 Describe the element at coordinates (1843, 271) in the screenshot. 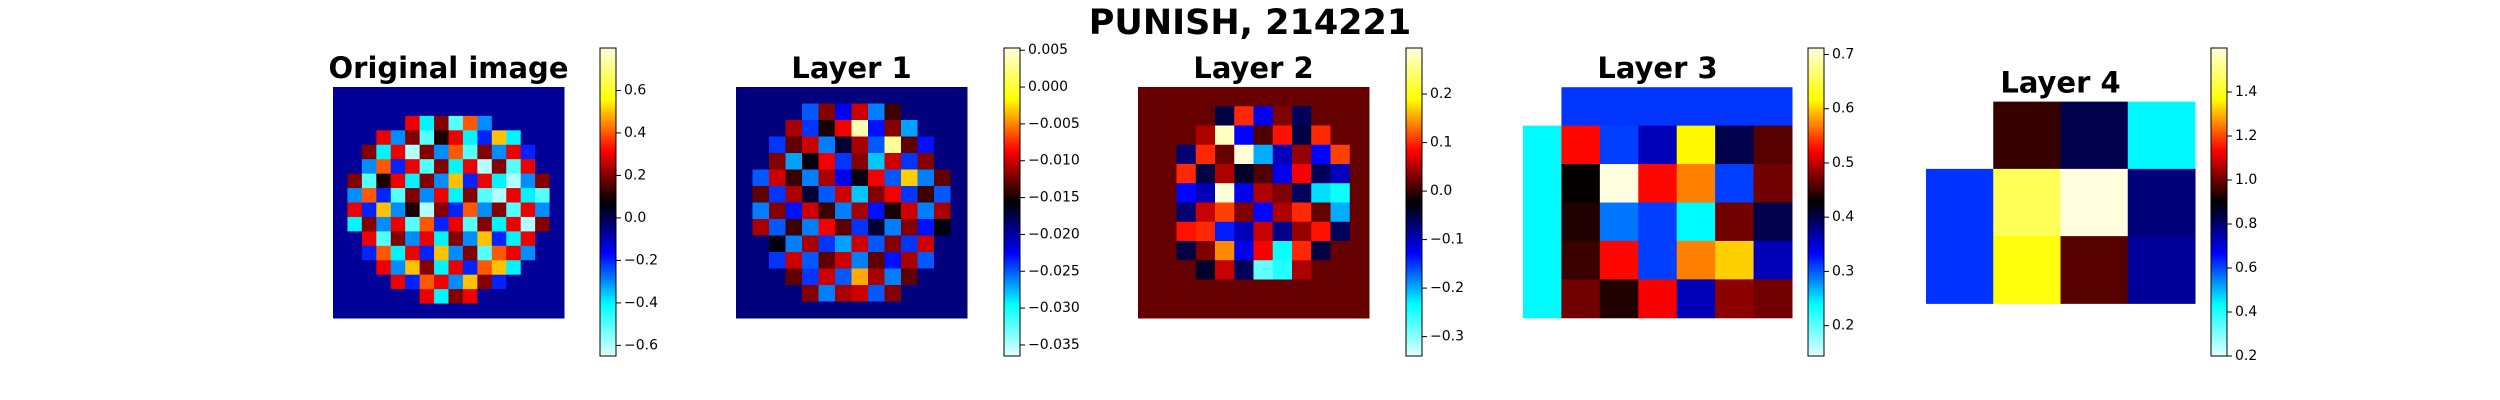

I see `colorbar-tick-label: 0.3` at that location.